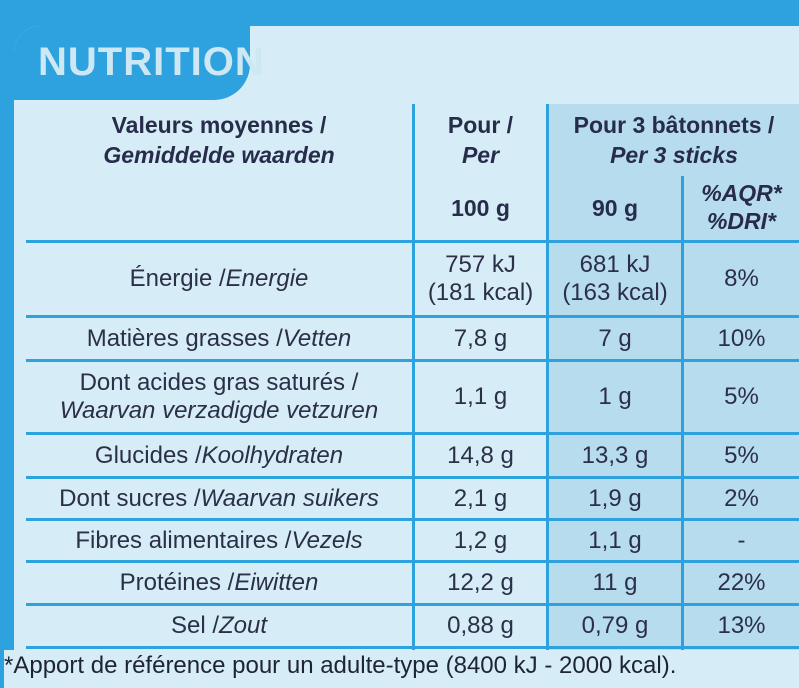  What do you see at coordinates (615, 540) in the screenshot?
I see `fibre-per90: 1,1 g` at bounding box center [615, 540].